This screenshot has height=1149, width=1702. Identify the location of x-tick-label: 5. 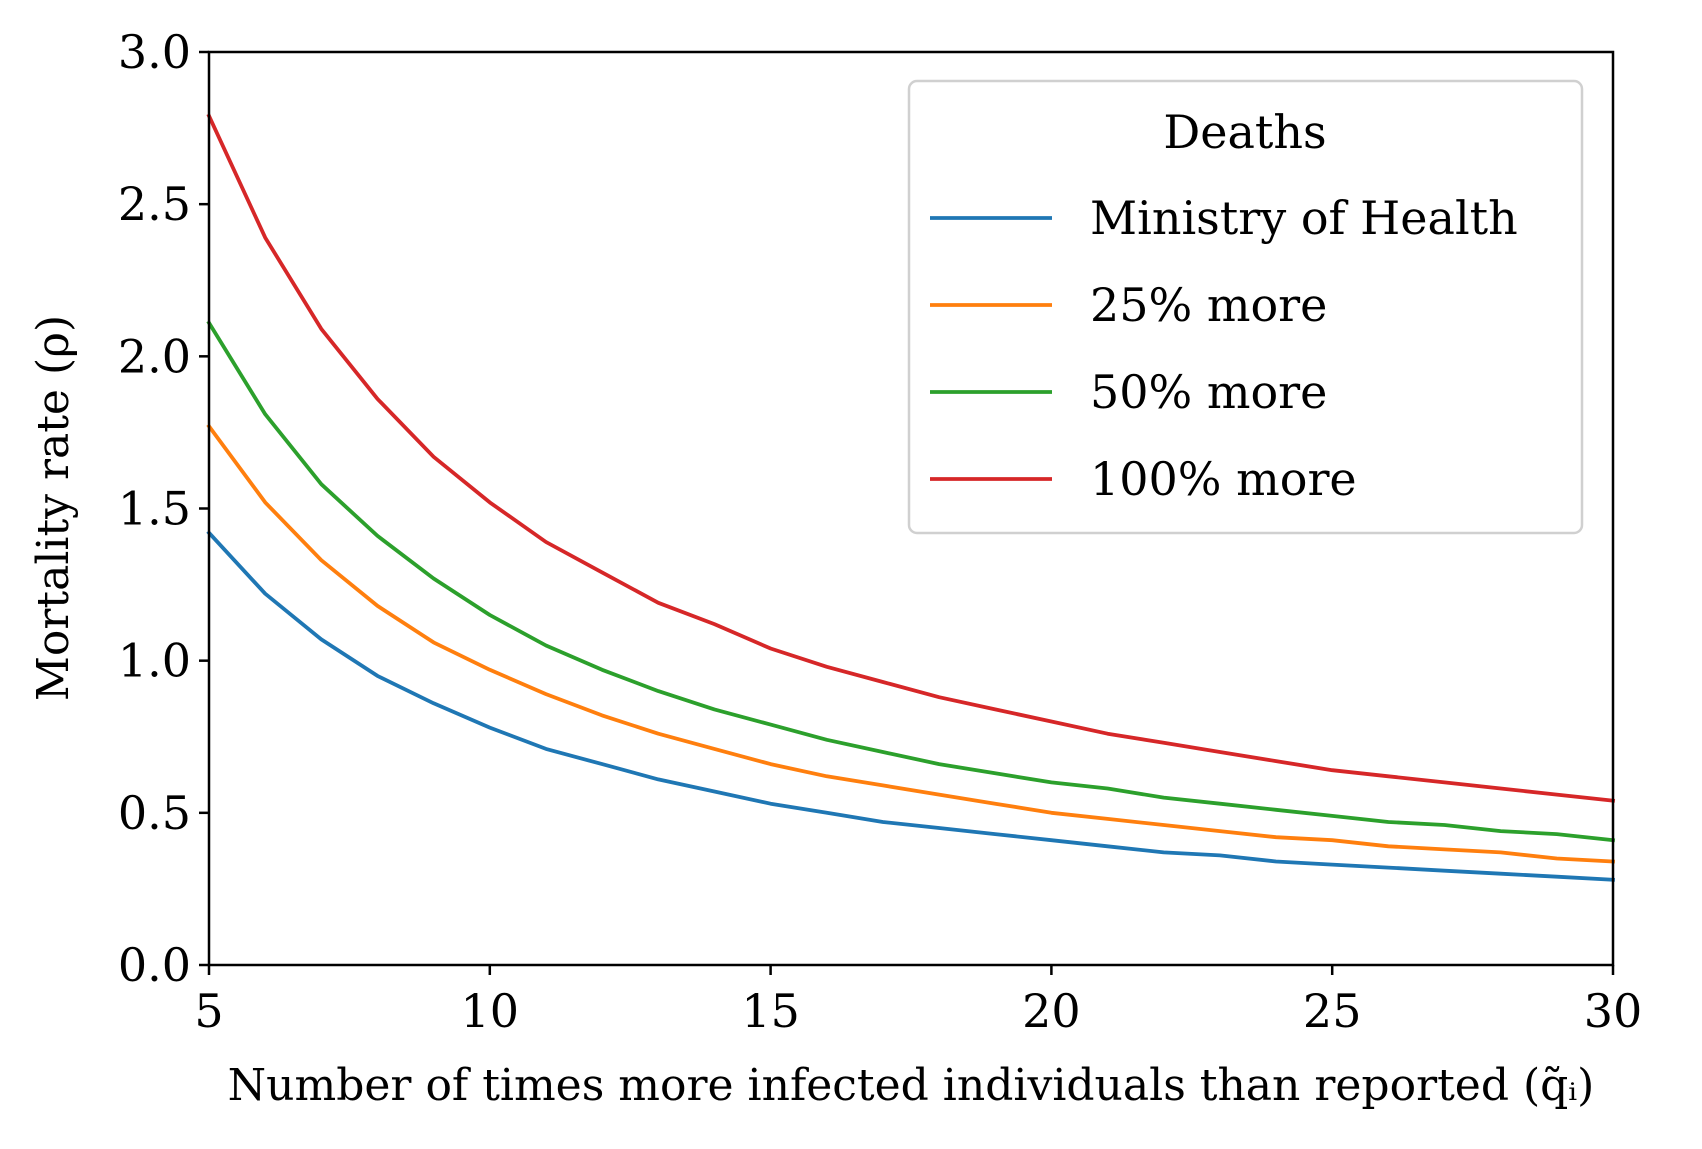
(208, 1011).